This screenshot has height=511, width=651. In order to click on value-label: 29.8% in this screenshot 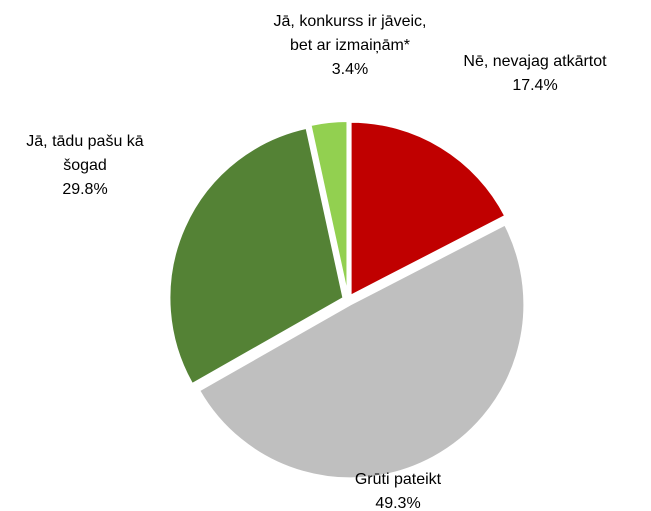, I will do `click(84, 189)`.